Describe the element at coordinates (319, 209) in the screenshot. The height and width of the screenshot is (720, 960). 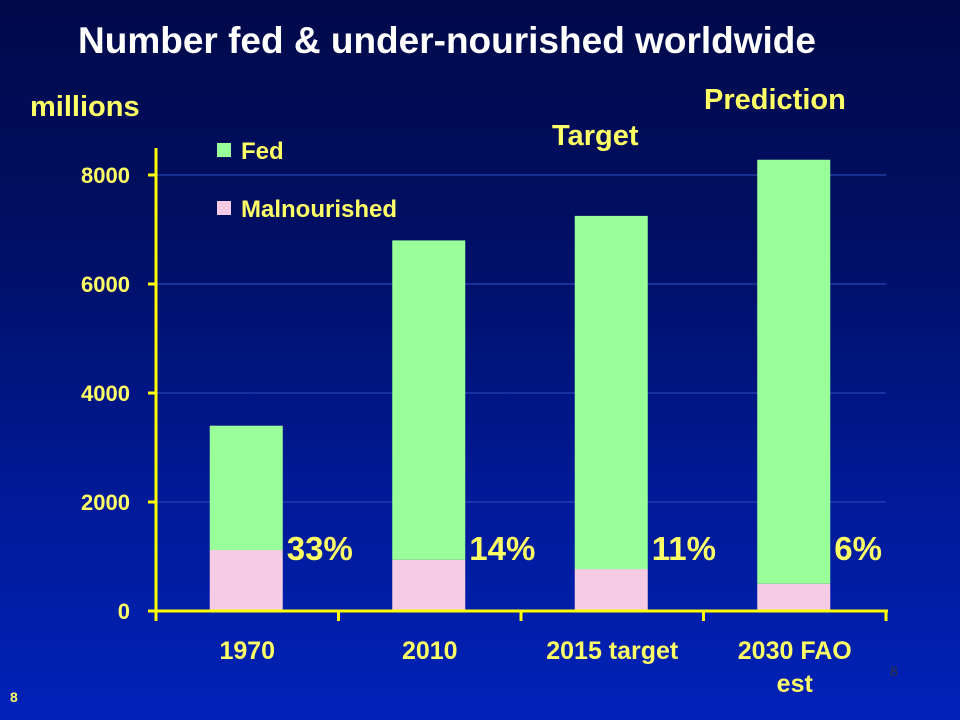
I see `legend-label-malnourished: Malnourished` at that location.